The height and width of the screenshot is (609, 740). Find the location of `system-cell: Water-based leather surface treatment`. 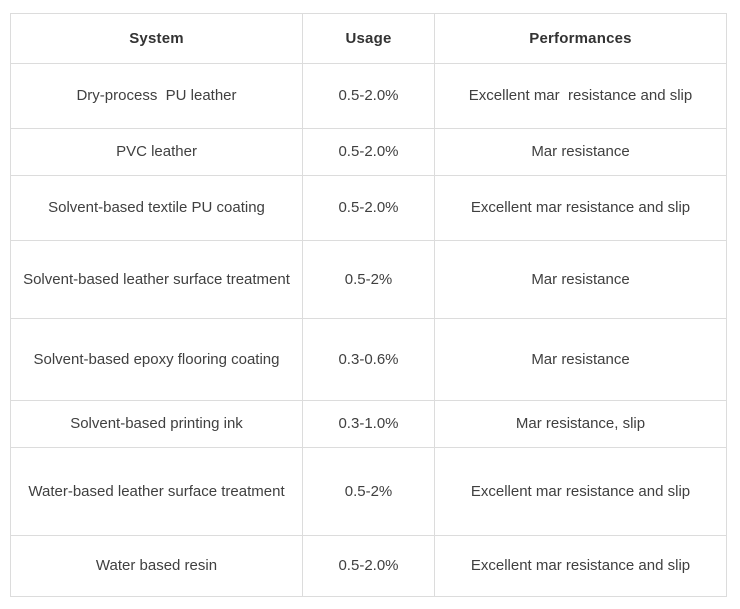

system-cell: Water-based leather surface treatment is located at coordinates (156, 491).